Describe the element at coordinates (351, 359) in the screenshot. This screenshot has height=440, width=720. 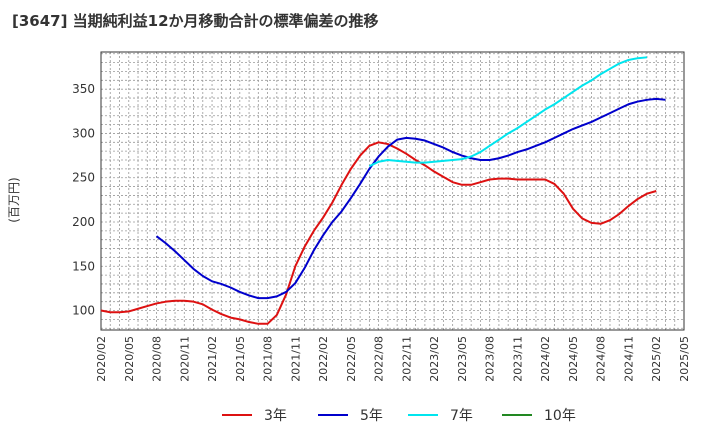
I see `x-tick-label: 2022/05` at that location.